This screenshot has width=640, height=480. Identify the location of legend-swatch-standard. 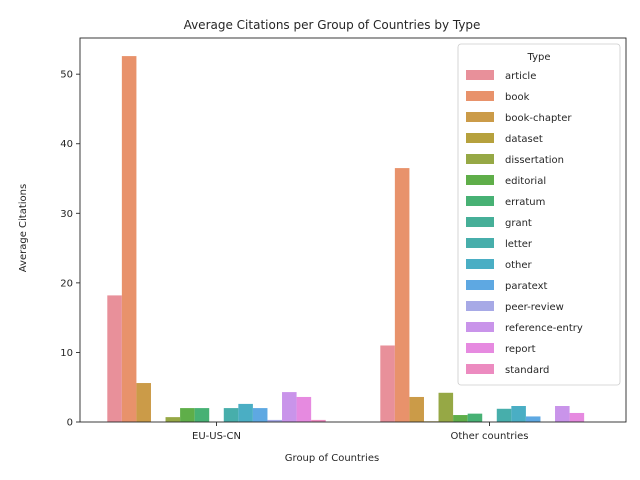
(480, 369).